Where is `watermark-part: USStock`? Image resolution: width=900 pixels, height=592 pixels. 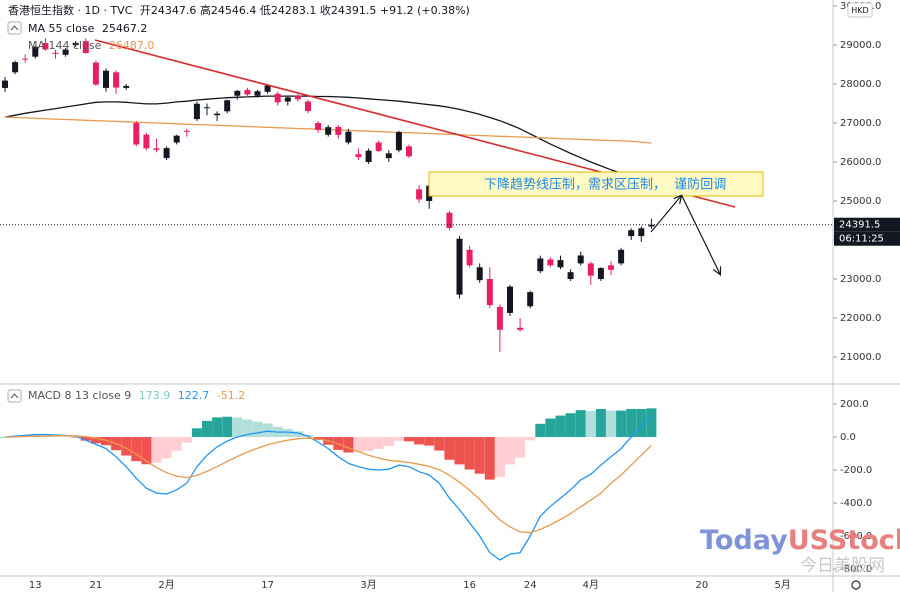
watermark-part: USStock is located at coordinates (844, 540).